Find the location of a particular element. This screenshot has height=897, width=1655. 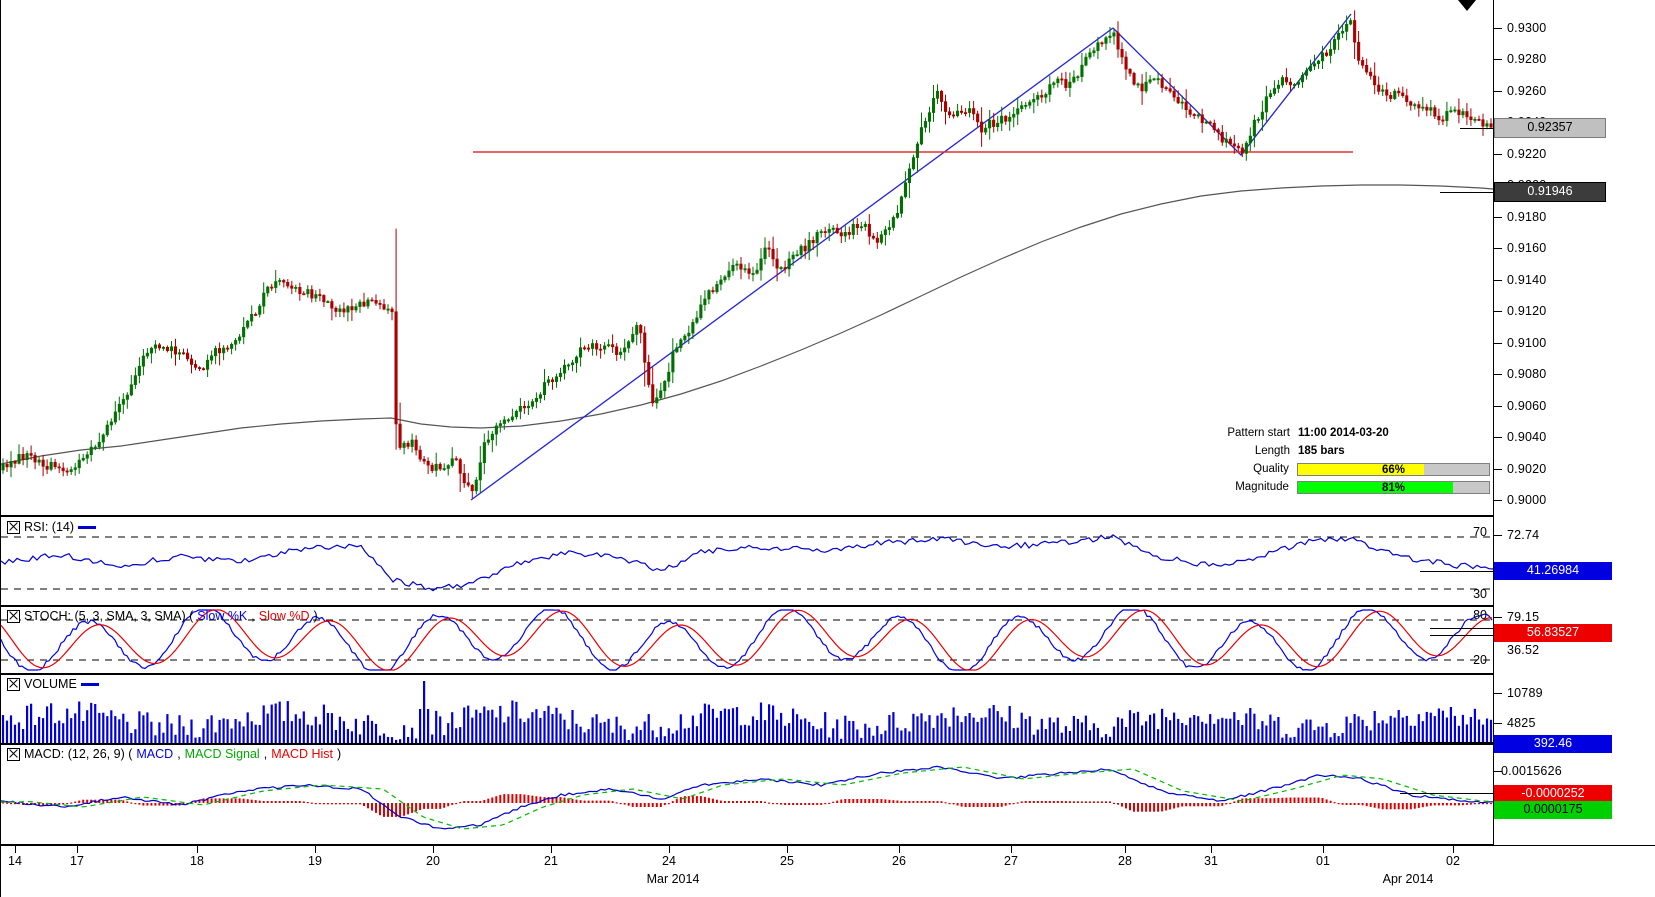

macd-value-tag: -0.0000252 is located at coordinates (1553, 794).